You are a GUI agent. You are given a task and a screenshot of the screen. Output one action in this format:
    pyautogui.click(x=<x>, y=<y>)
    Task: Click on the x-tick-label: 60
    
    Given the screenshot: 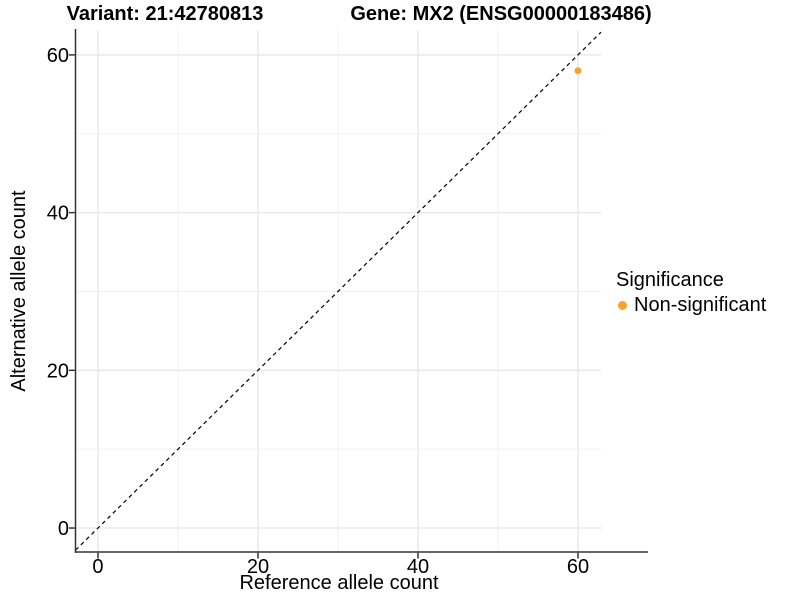 What is the action you would take?
    pyautogui.click(x=578, y=567)
    